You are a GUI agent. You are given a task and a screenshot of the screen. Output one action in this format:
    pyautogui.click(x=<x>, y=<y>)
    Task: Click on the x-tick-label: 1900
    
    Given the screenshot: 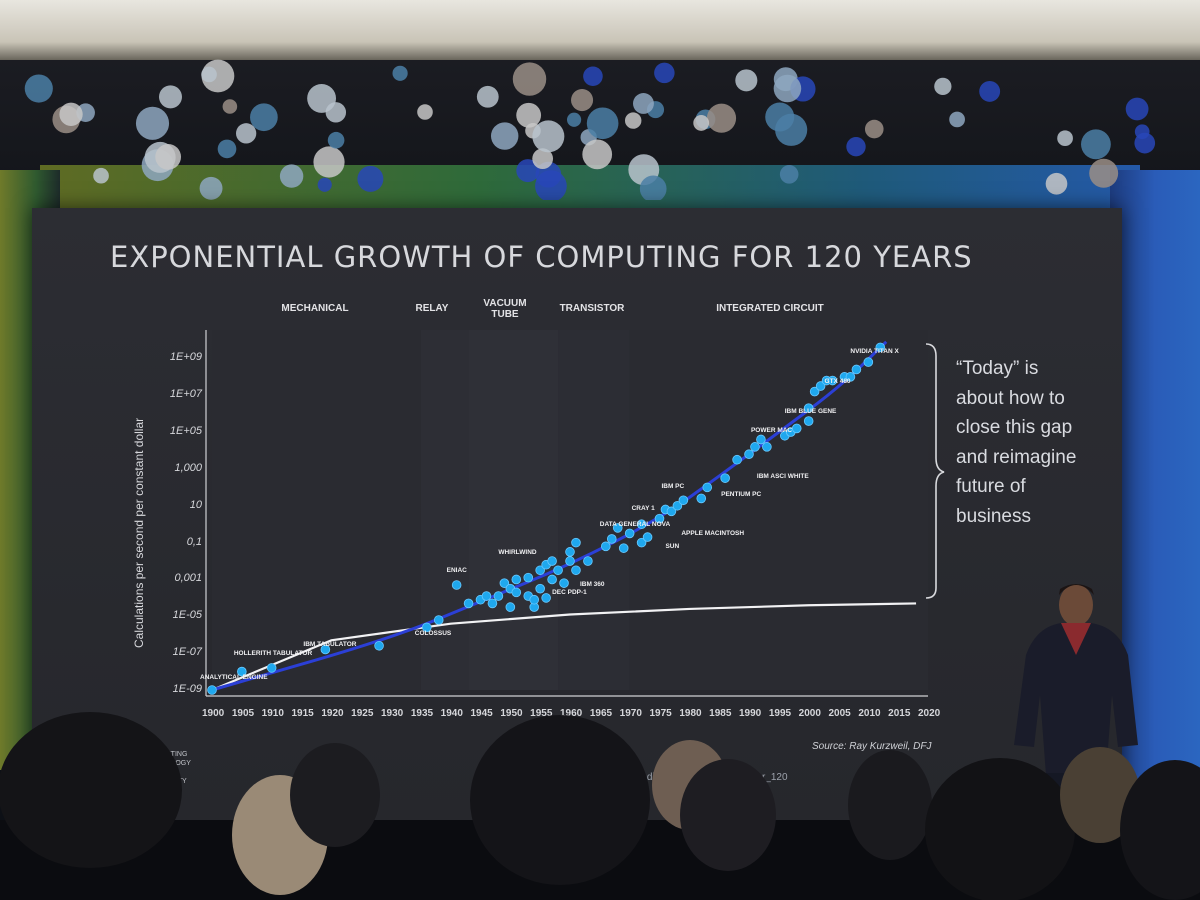 What is the action you would take?
    pyautogui.click(x=213, y=713)
    